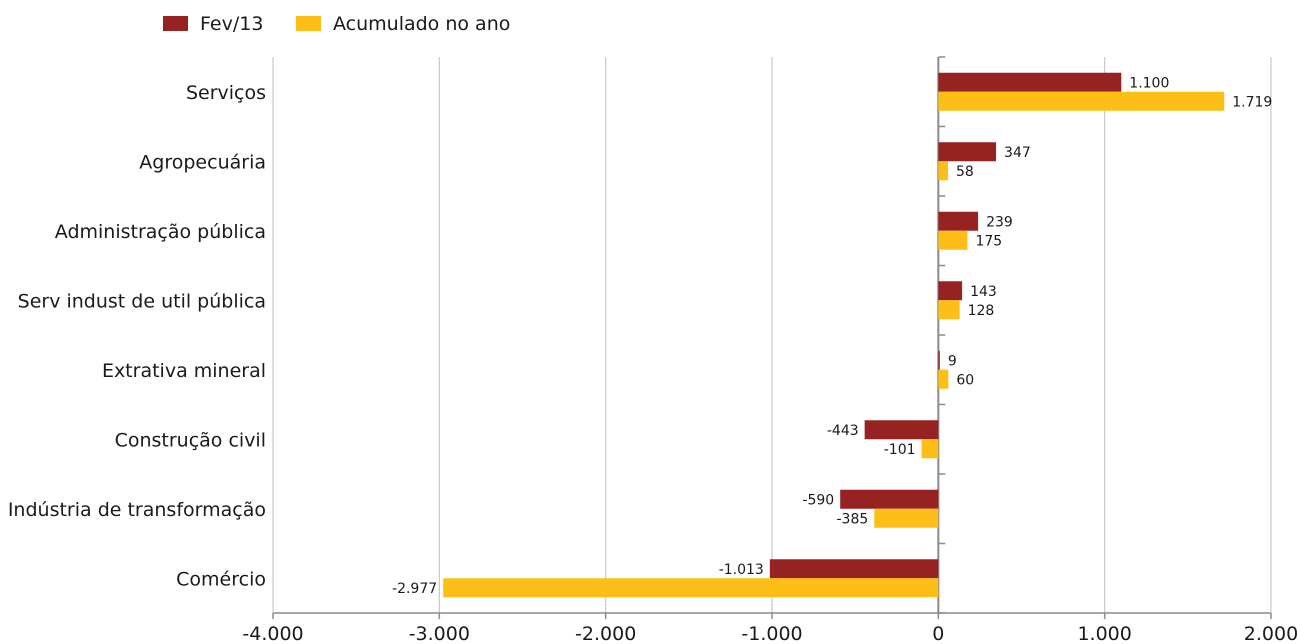 This screenshot has height=644, width=1300. Describe the element at coordinates (439, 633) in the screenshot. I see `x-tick-label: -3.000` at that location.